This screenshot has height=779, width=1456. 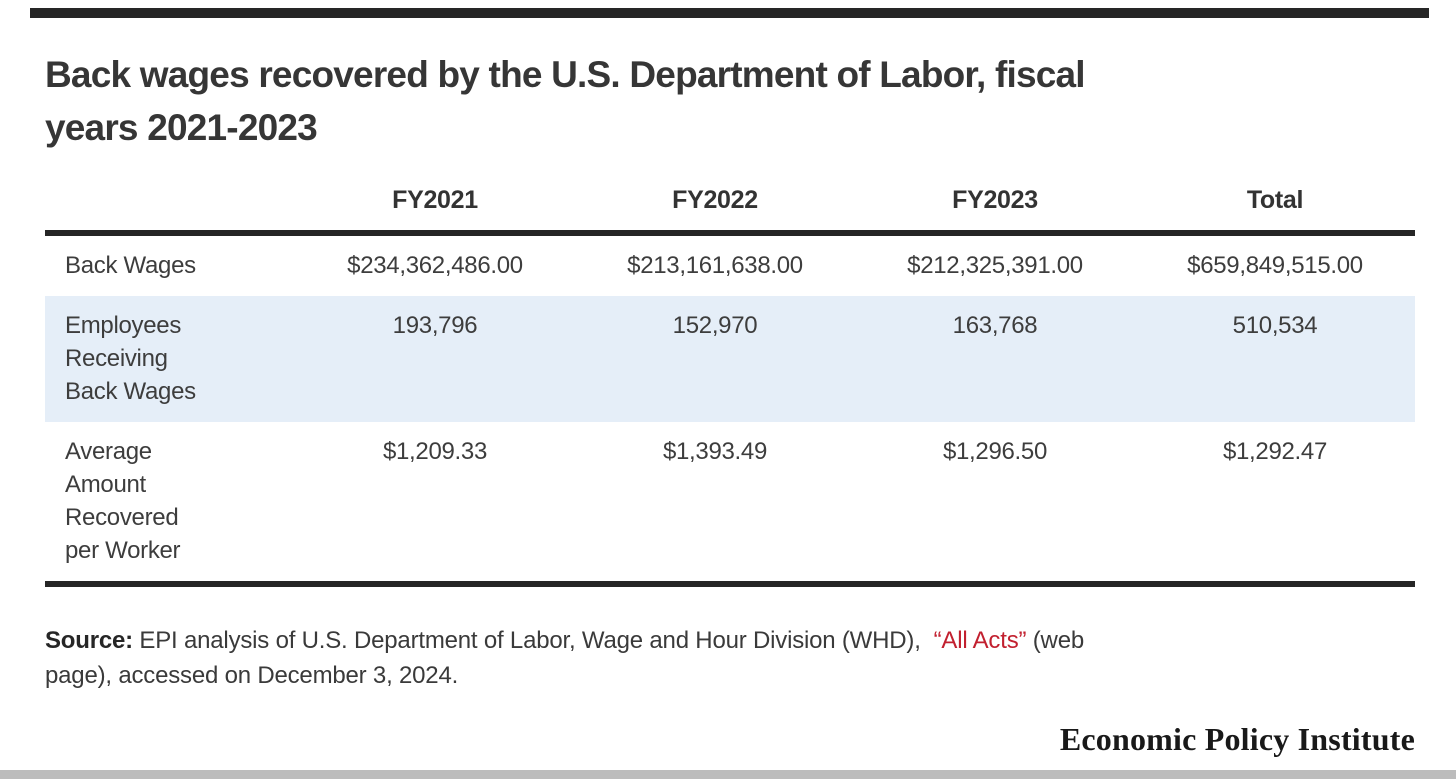 I want to click on cell-employees-total: 510,534, so click(x=1275, y=359).